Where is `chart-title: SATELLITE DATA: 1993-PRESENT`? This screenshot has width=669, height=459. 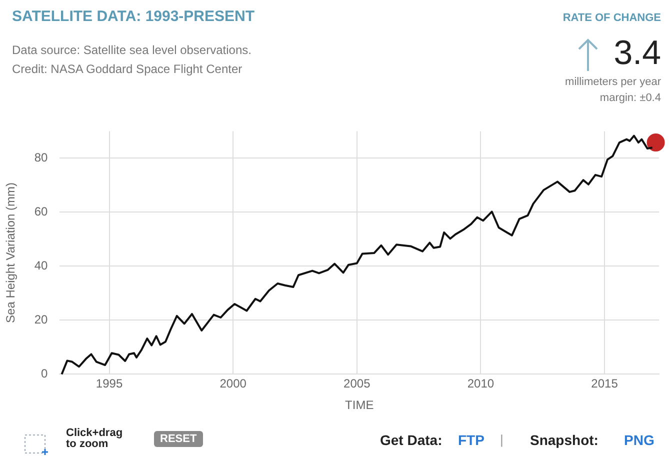
chart-title: SATELLITE DATA: 1993-PRESENT is located at coordinates (133, 16).